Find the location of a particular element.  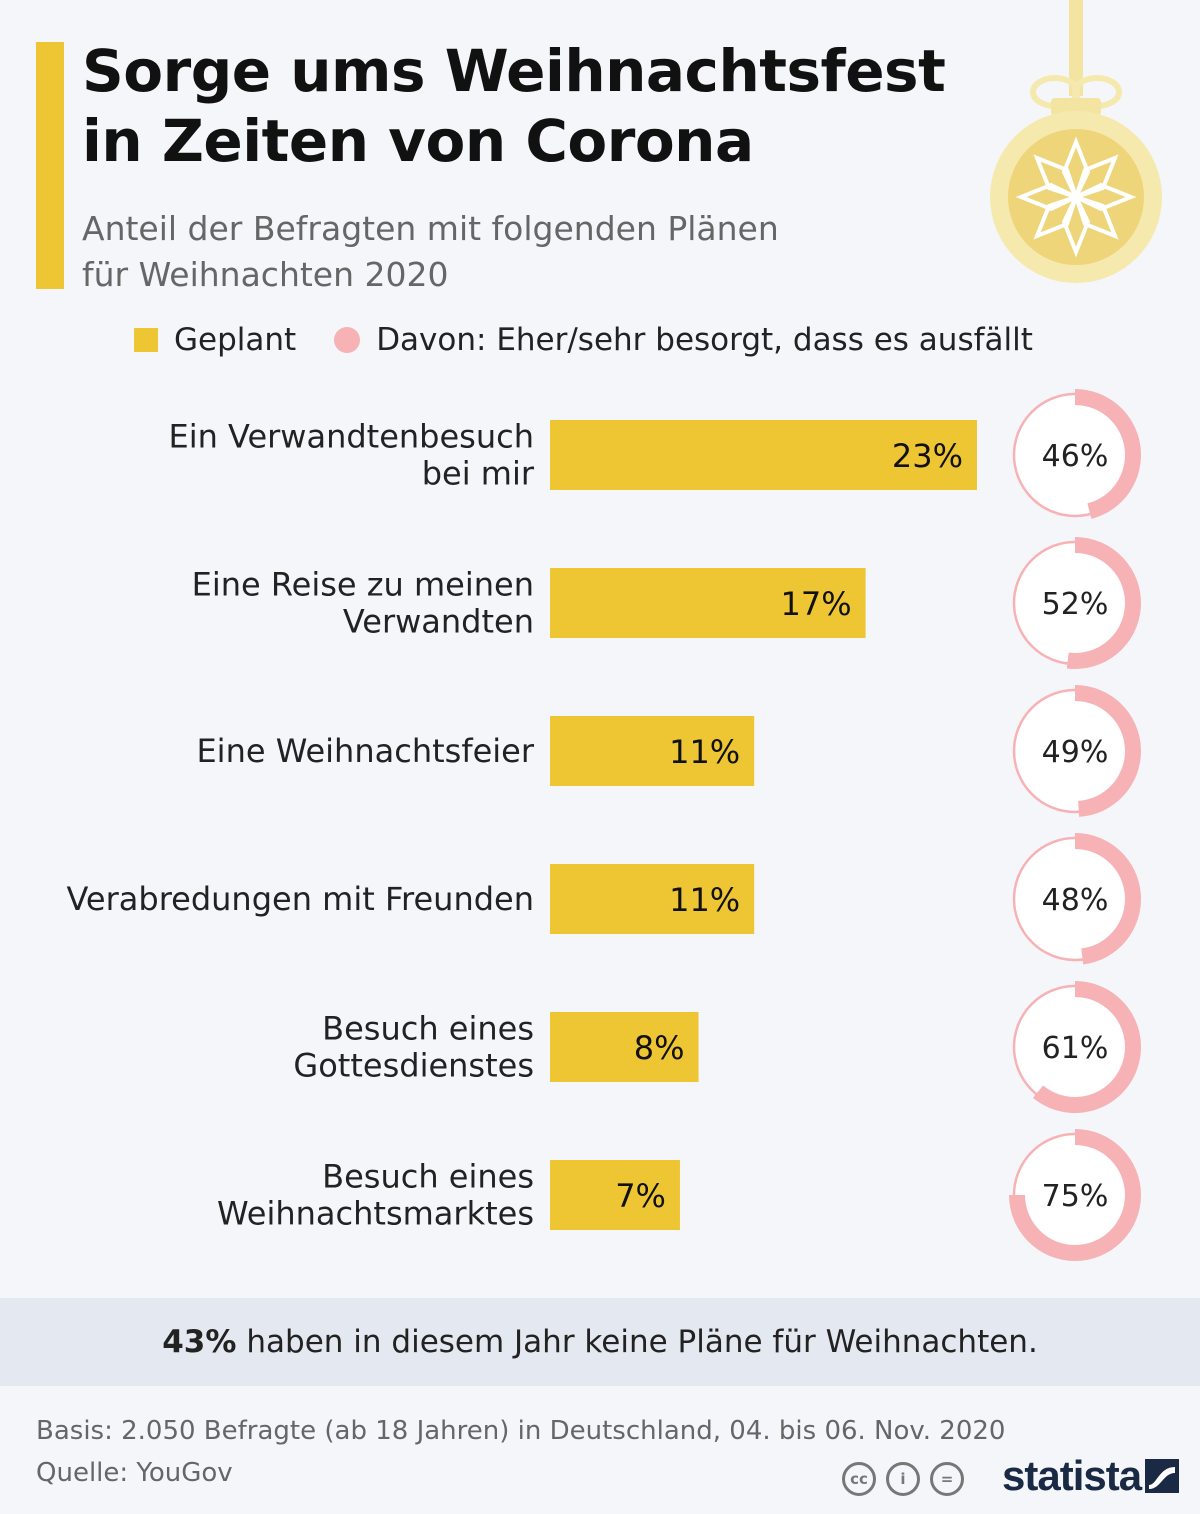

summary-value: 43% is located at coordinates (199, 1342).